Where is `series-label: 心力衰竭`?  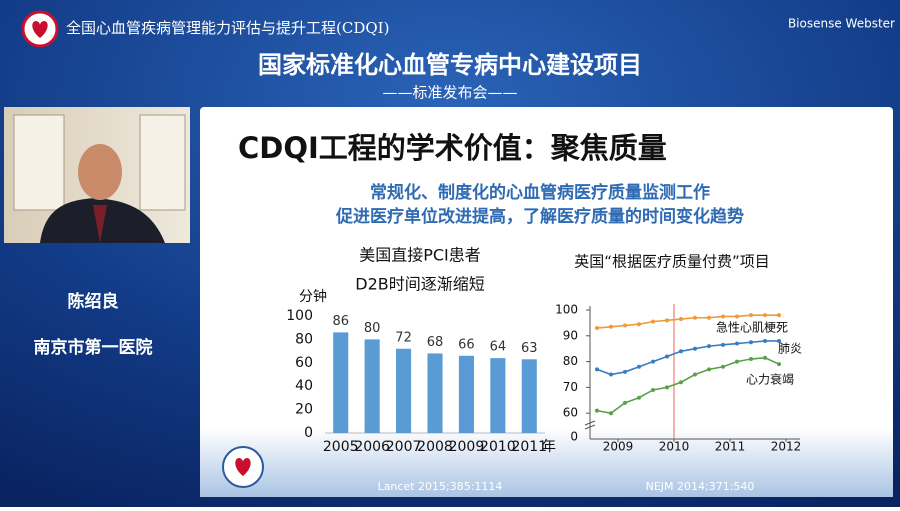 series-label: 心力衰竭 is located at coordinates (770, 379).